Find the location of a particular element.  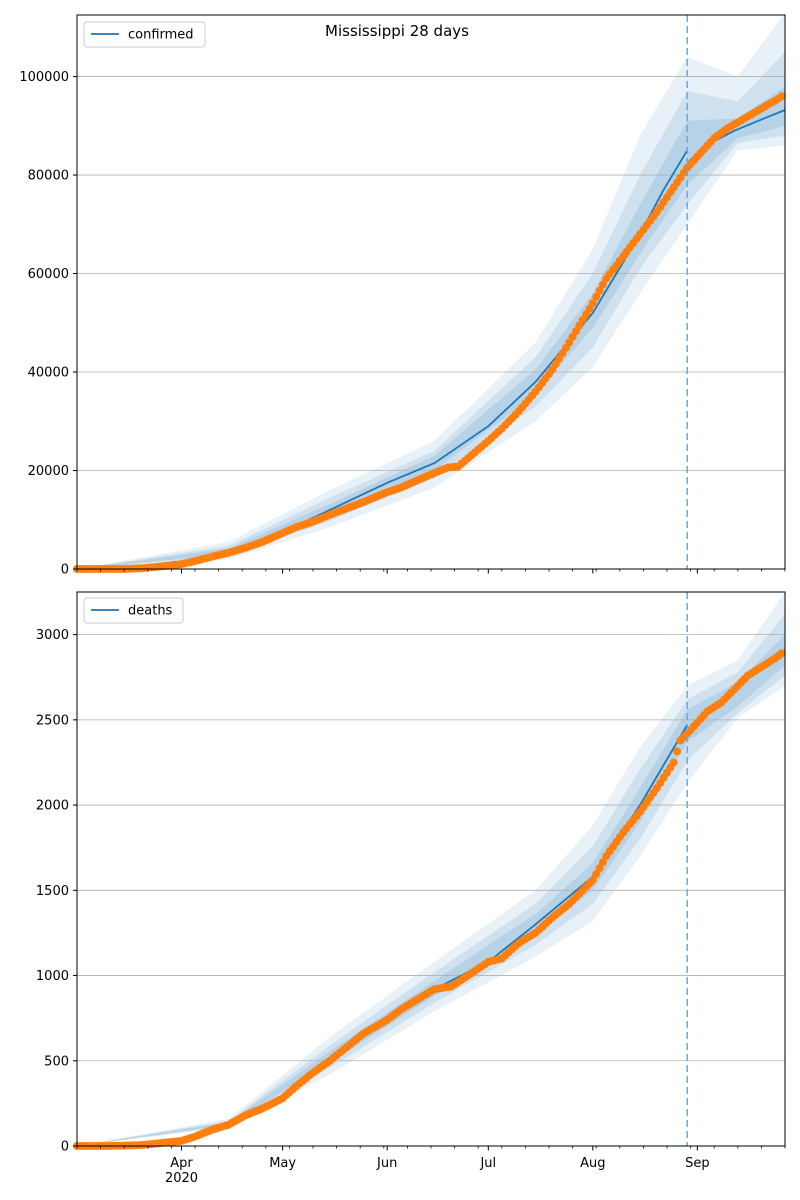

deaths-y-tick-label: 3000 is located at coordinates (52, 635).